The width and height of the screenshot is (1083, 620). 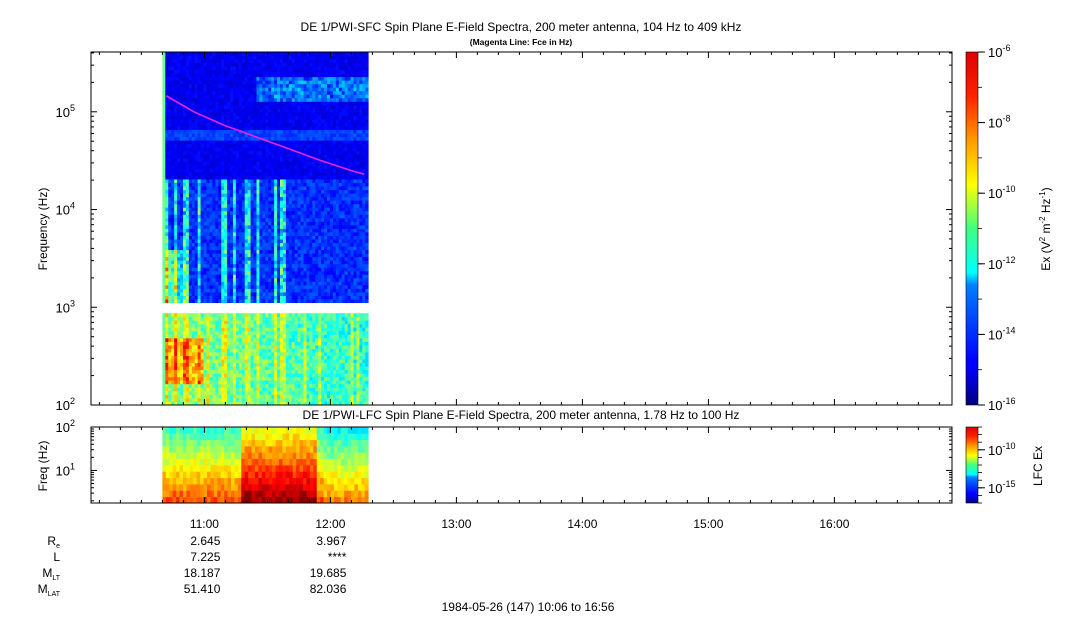 What do you see at coordinates (972, 465) in the screenshot?
I see `bottom-colorbar` at bounding box center [972, 465].